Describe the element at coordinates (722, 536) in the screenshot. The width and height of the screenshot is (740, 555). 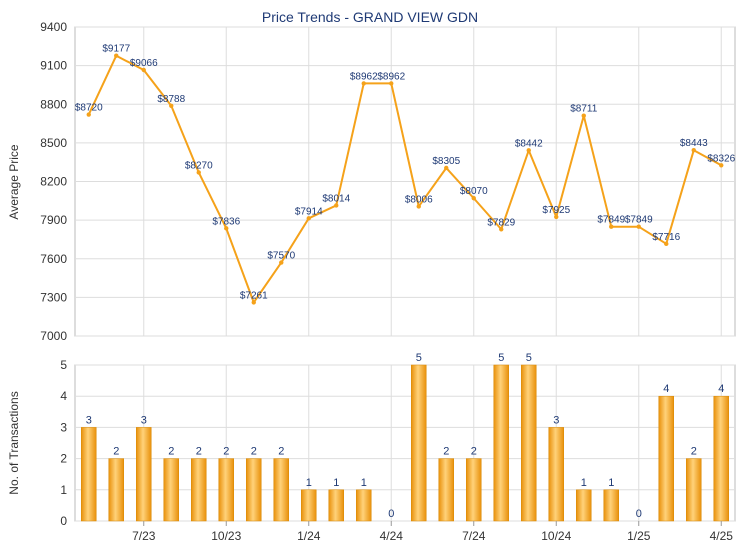
I see `x-tick-label: 4/25` at that location.